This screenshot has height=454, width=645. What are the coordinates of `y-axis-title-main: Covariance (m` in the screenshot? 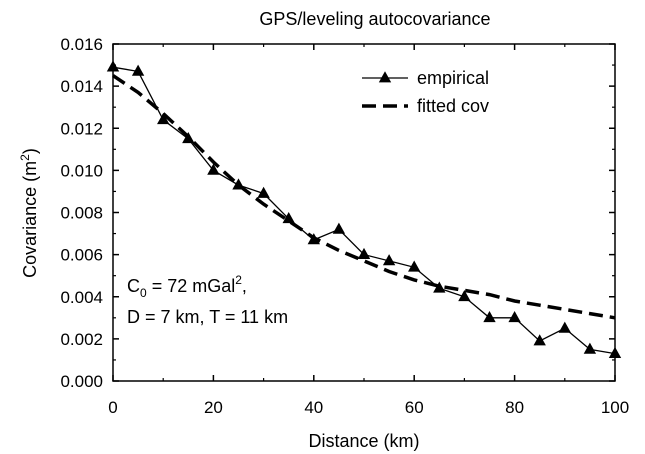 It's located at (30, 219).